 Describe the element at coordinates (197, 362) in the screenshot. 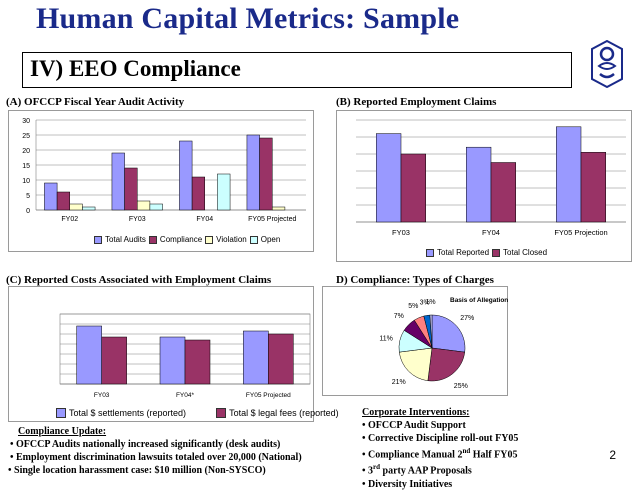

I see `bar-total-legal-fees-reported--fy04-` at that location.